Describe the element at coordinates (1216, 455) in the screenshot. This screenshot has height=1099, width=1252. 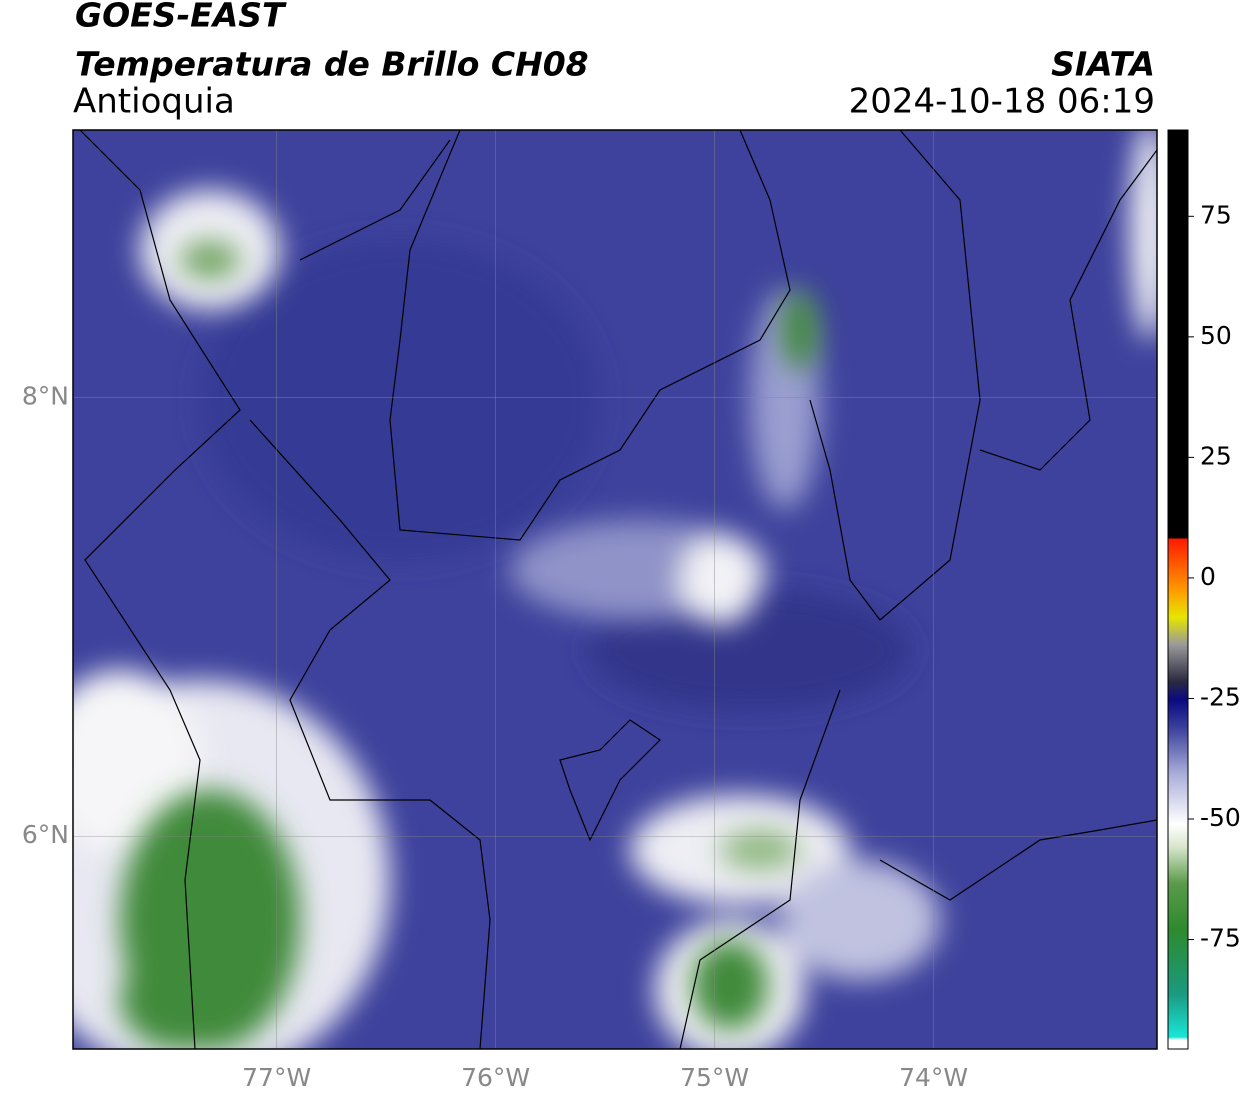
I see `colorbar-tick-label: 25` at that location.